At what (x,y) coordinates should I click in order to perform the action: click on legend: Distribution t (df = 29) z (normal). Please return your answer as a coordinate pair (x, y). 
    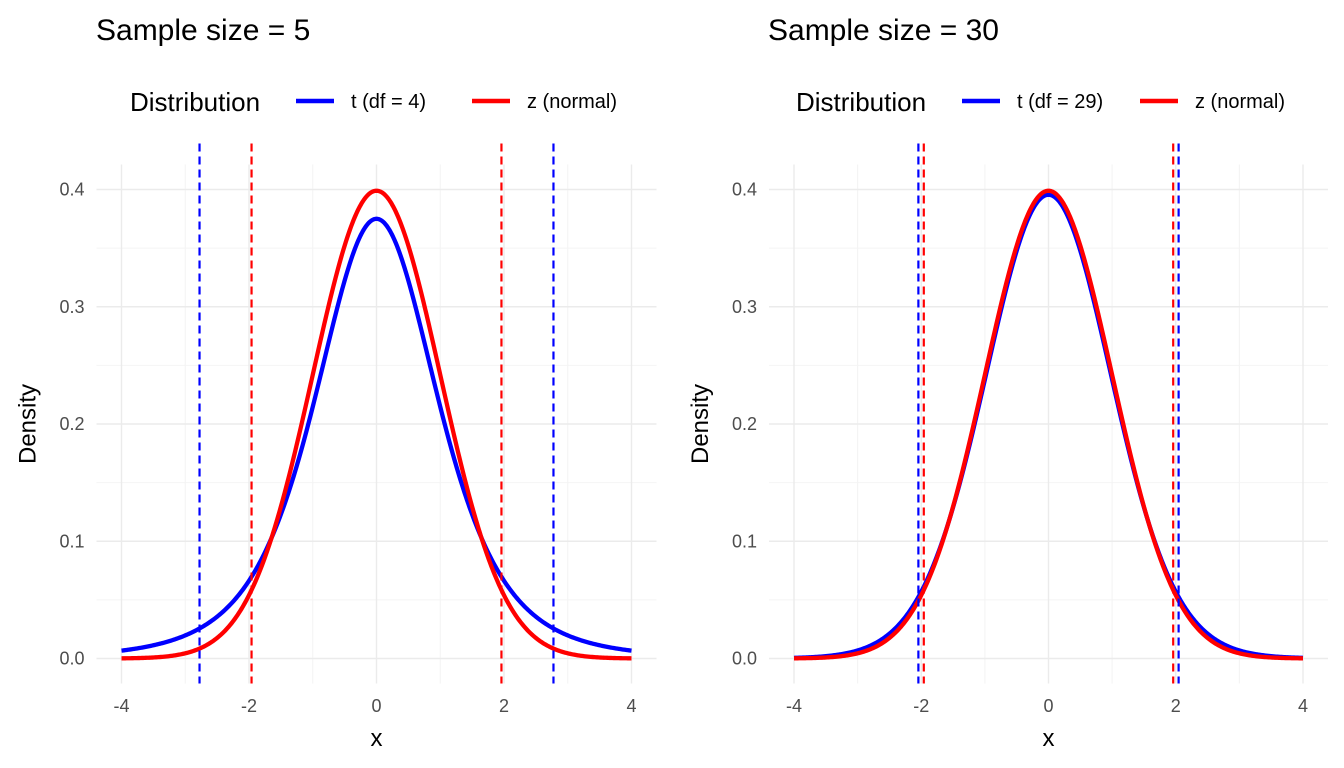
    Looking at the image, I should click on (1040, 102).